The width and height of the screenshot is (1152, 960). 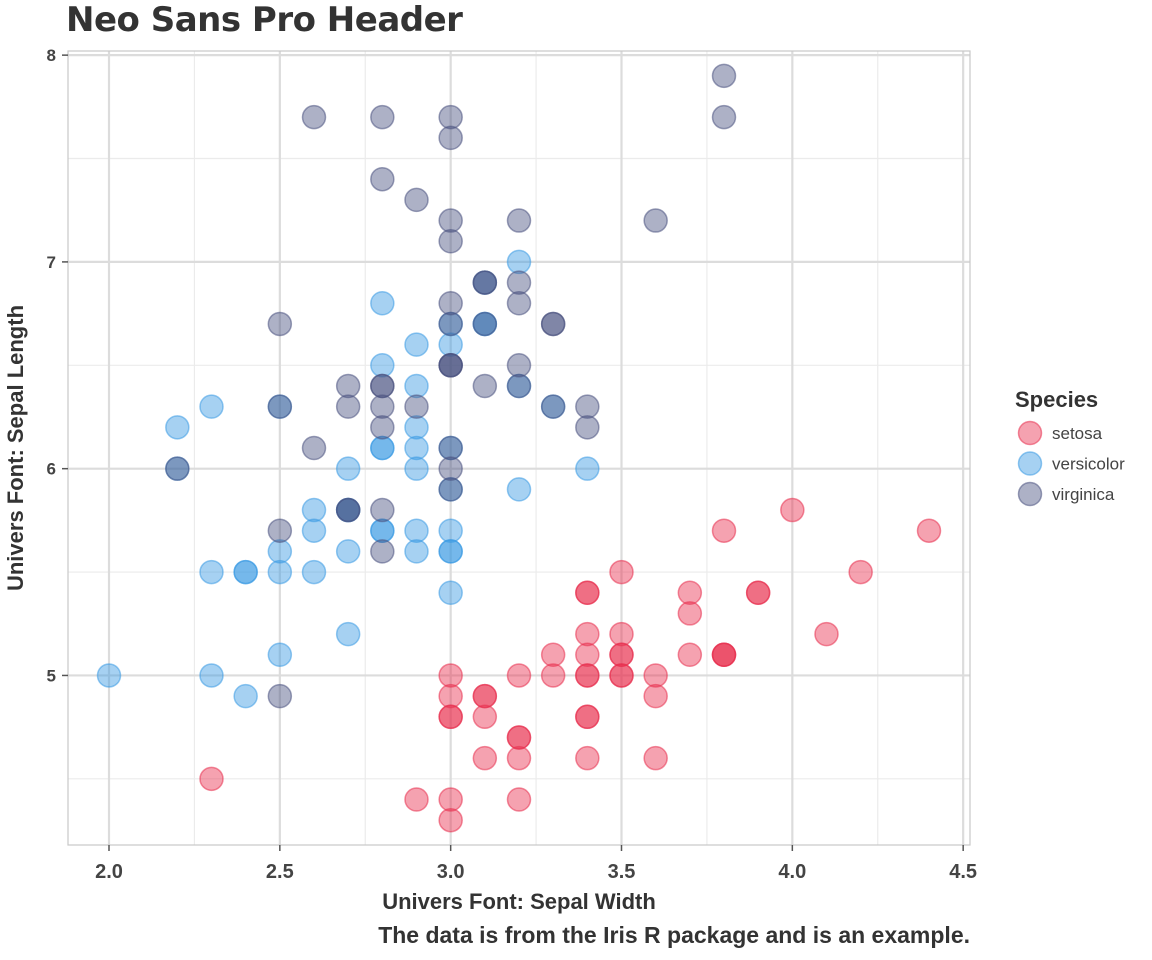 What do you see at coordinates (51, 469) in the screenshot?
I see `y-tick-label: 6` at bounding box center [51, 469].